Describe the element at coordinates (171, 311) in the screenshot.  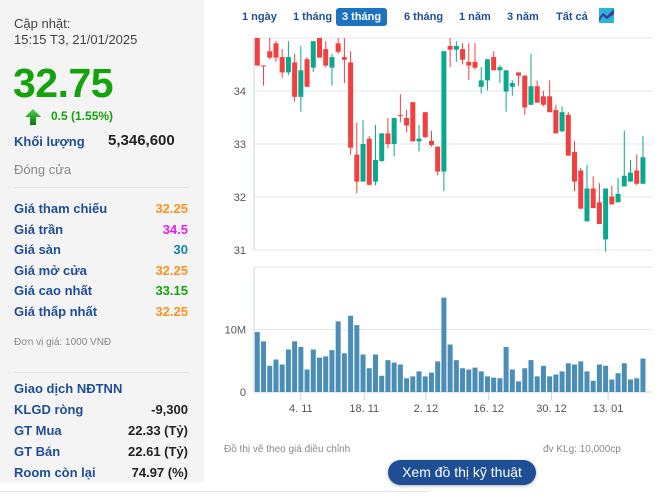
I see `quote-row-value: 32.25` at that location.